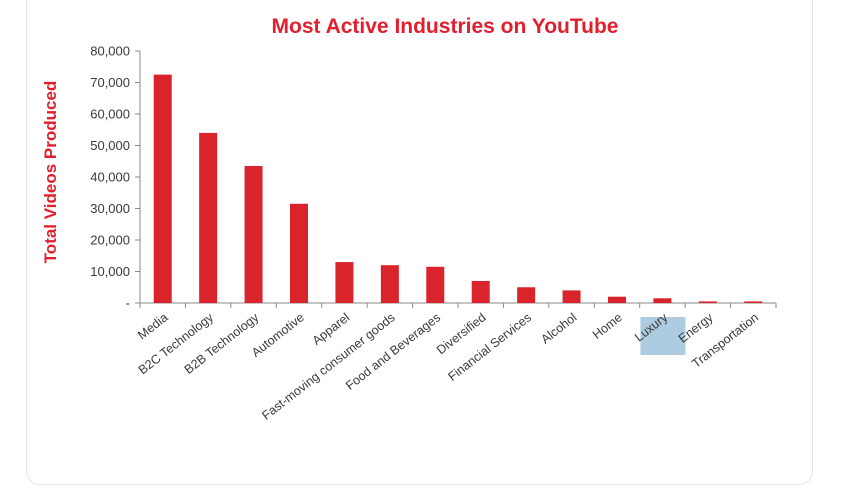 This screenshot has width=843, height=496. I want to click on bar-automotive, so click(299, 253).